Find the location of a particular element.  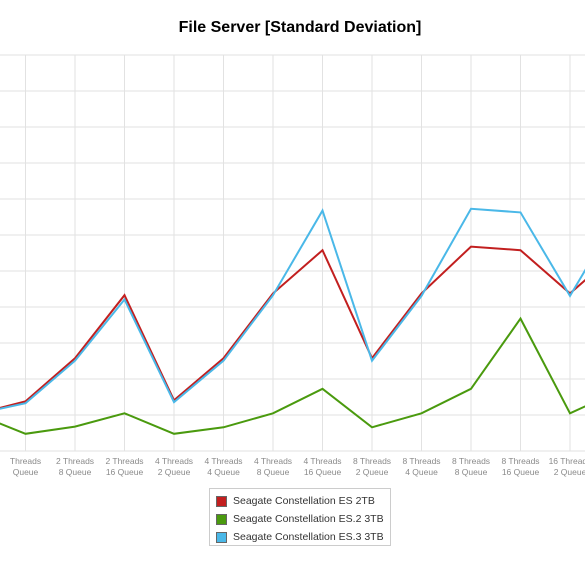

legend-item-series-3: Seagate Constellation ES.3 3TB is located at coordinates (303, 537).